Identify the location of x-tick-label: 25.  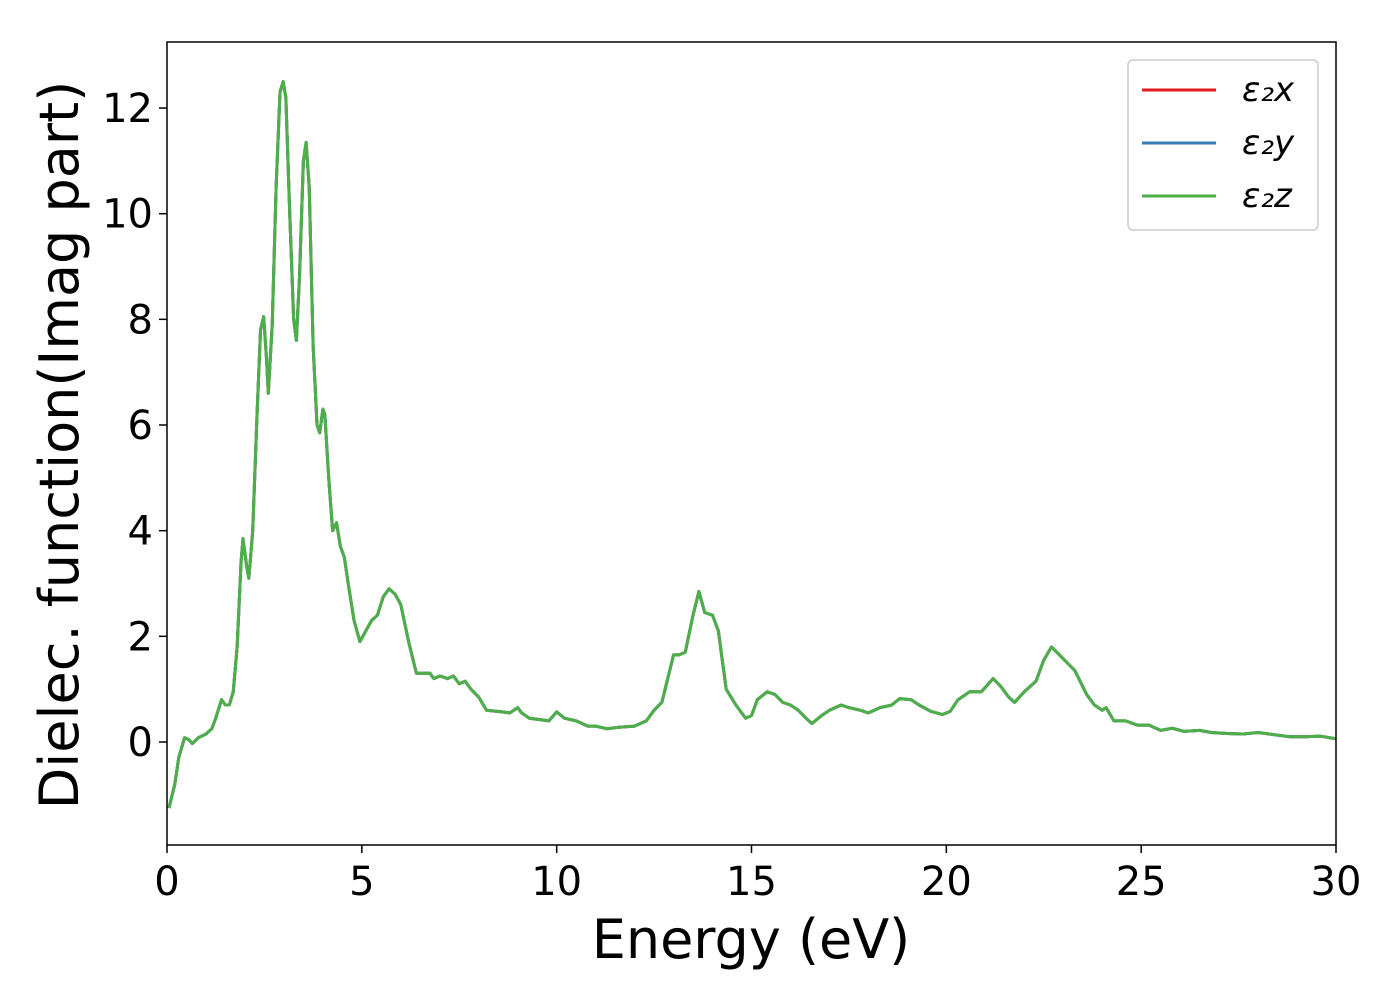
(1141, 882).